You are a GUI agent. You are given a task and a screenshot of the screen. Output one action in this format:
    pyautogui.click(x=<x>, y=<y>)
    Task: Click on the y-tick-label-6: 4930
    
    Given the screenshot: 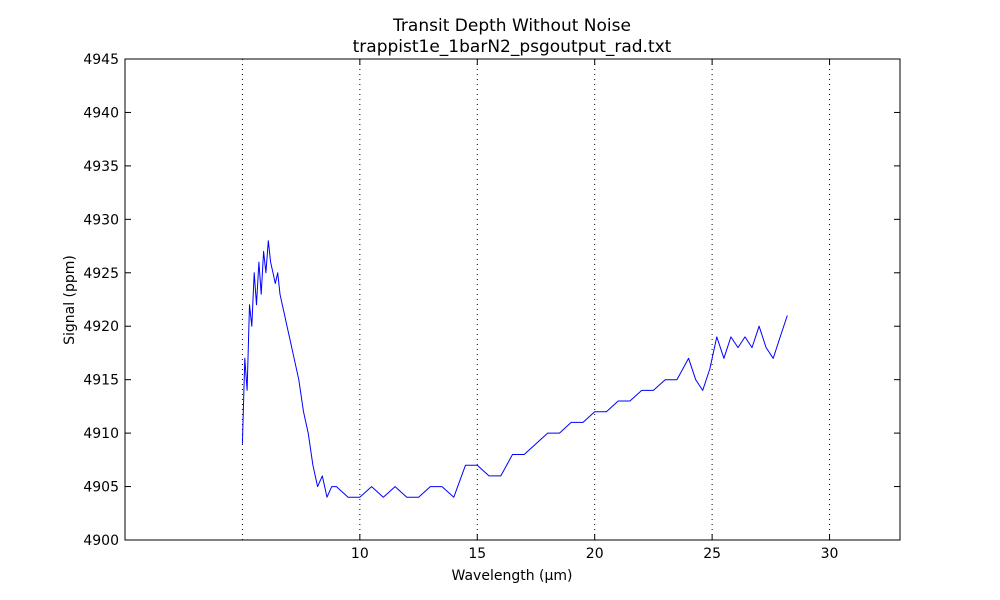 What is the action you would take?
    pyautogui.click(x=101, y=220)
    